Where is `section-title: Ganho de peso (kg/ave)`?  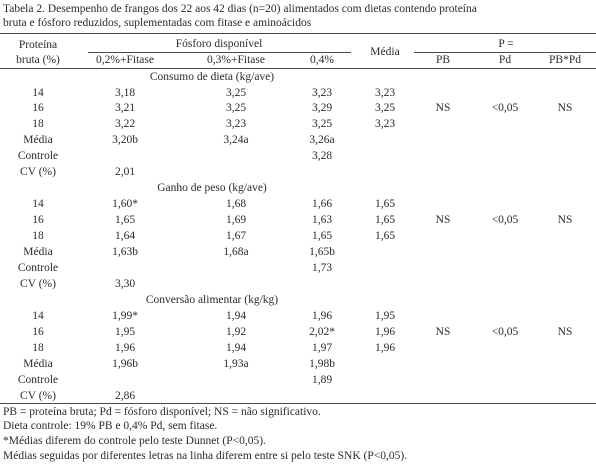 section-title: Ganho de peso (kg/ave) is located at coordinates (212, 188).